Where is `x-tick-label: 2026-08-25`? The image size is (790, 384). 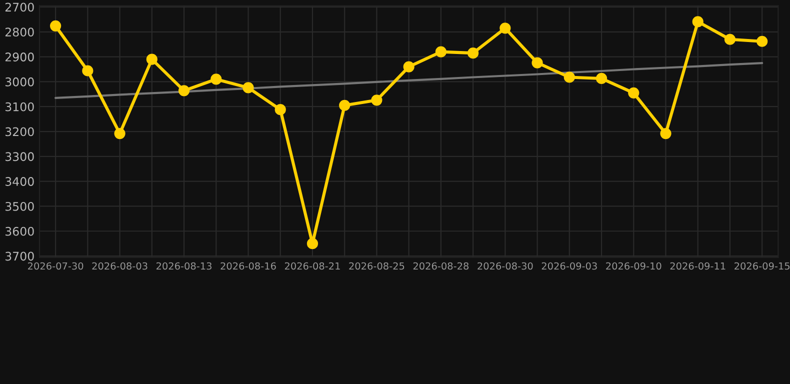 x-tick-label: 2026-08-25 is located at coordinates (376, 266).